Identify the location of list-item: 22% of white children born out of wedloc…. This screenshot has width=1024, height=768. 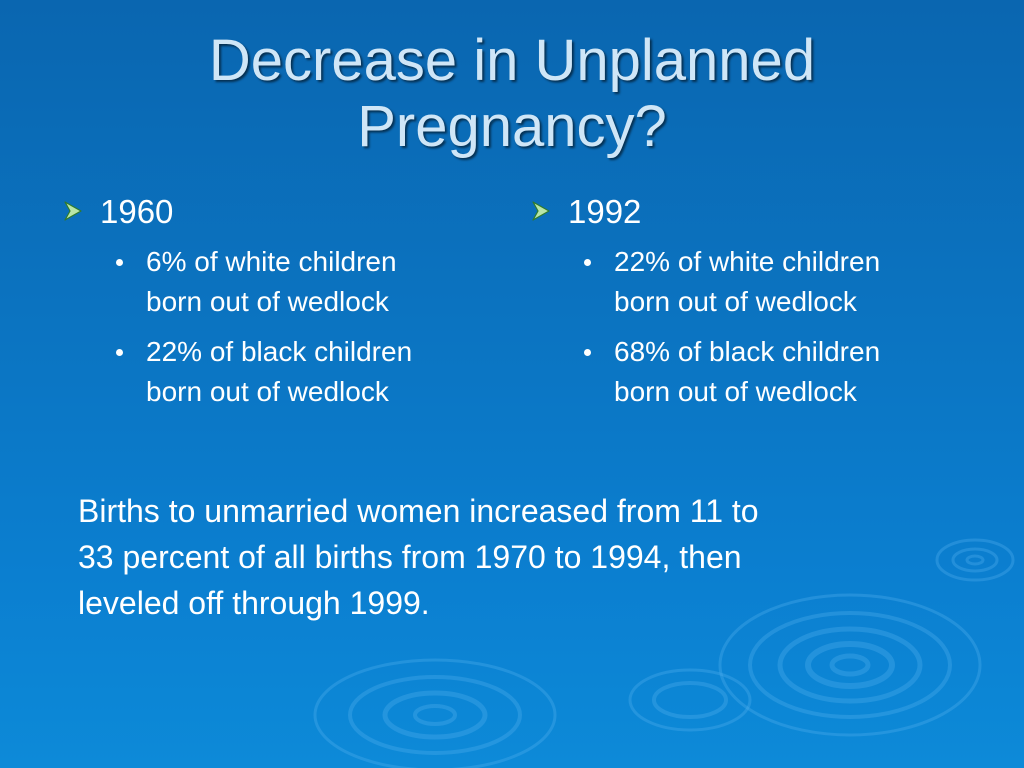
(740, 282).